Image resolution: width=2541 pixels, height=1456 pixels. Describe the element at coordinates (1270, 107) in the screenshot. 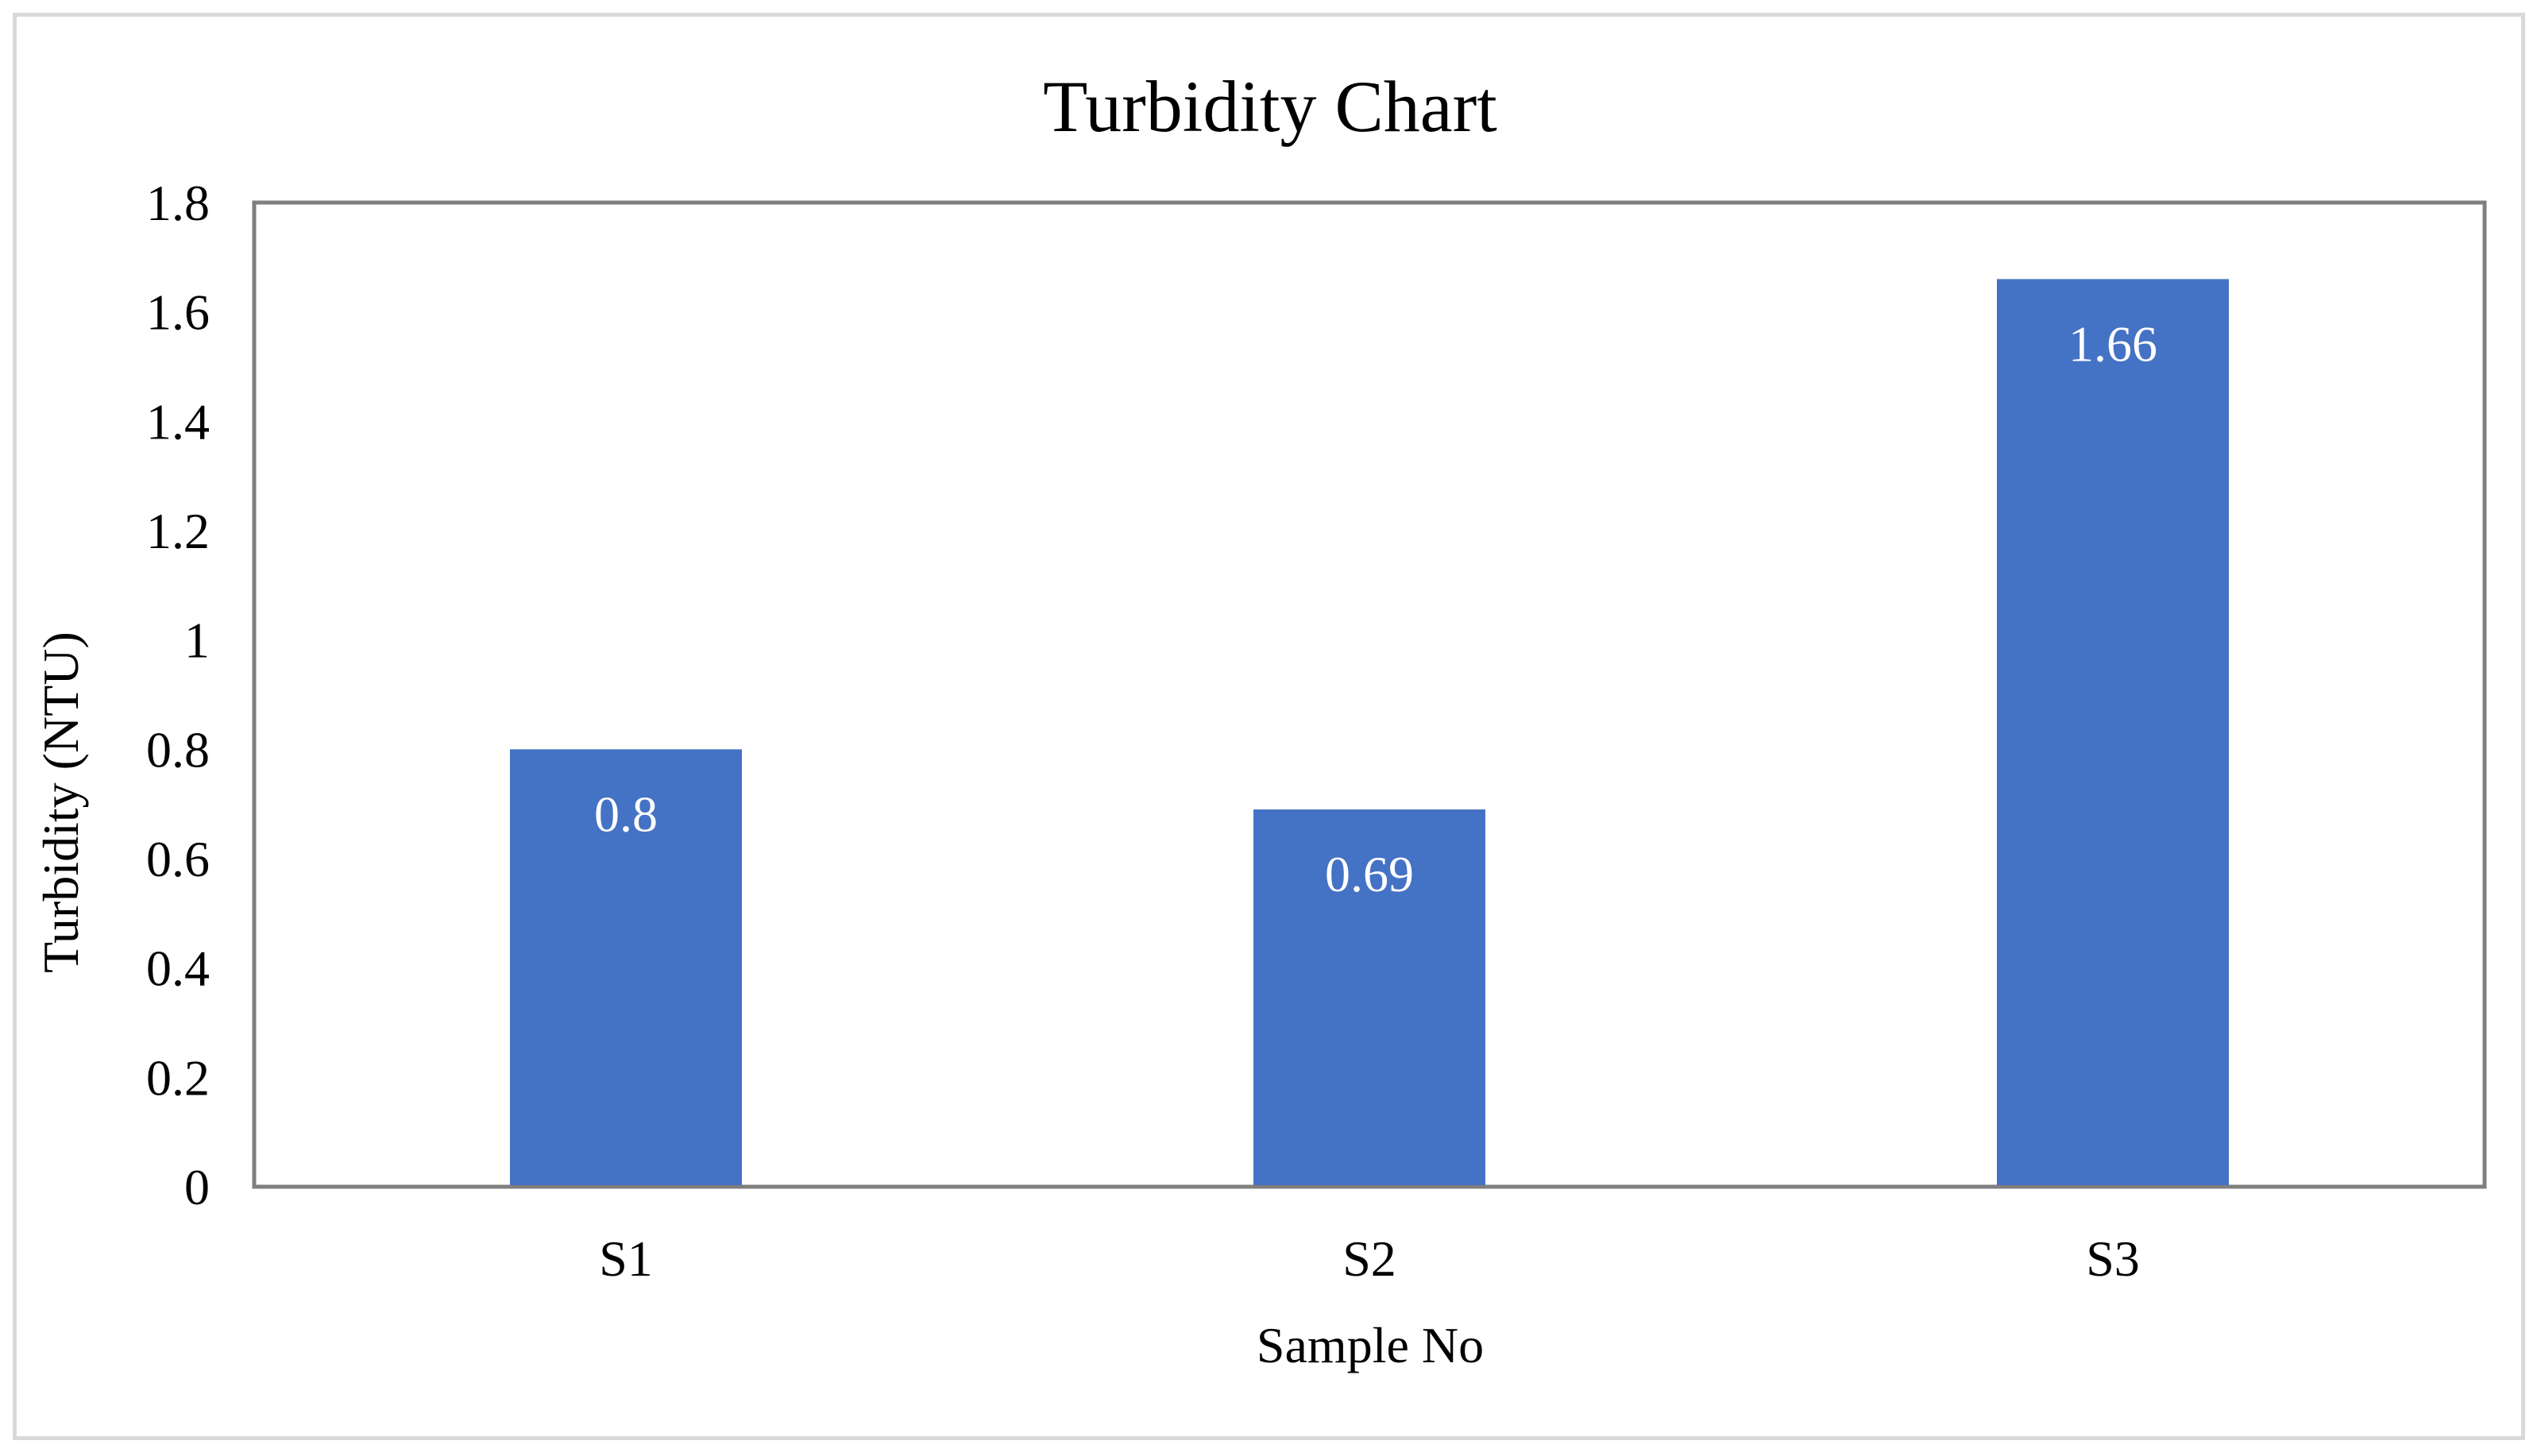

I see `chart-title: Turbidity Chart` at that location.